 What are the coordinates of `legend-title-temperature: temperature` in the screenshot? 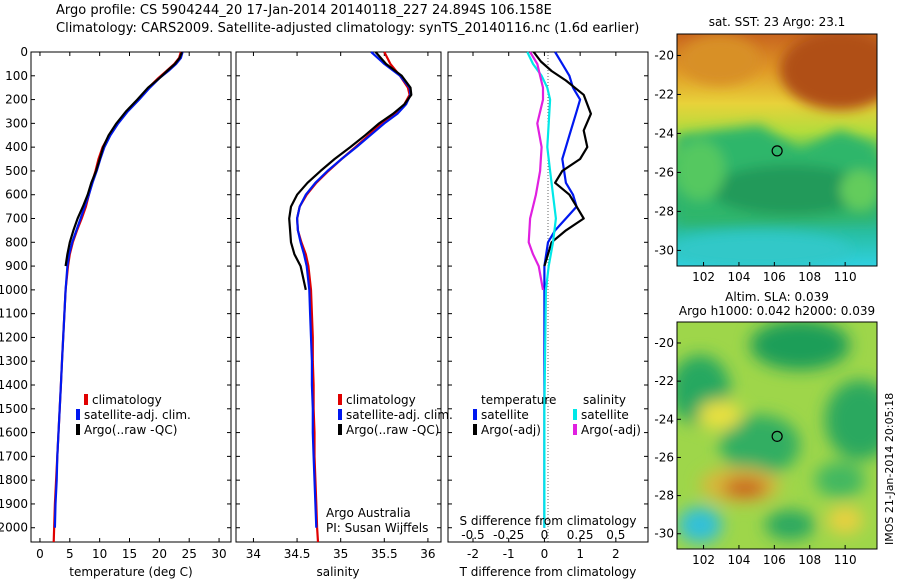 It's located at (518, 400).